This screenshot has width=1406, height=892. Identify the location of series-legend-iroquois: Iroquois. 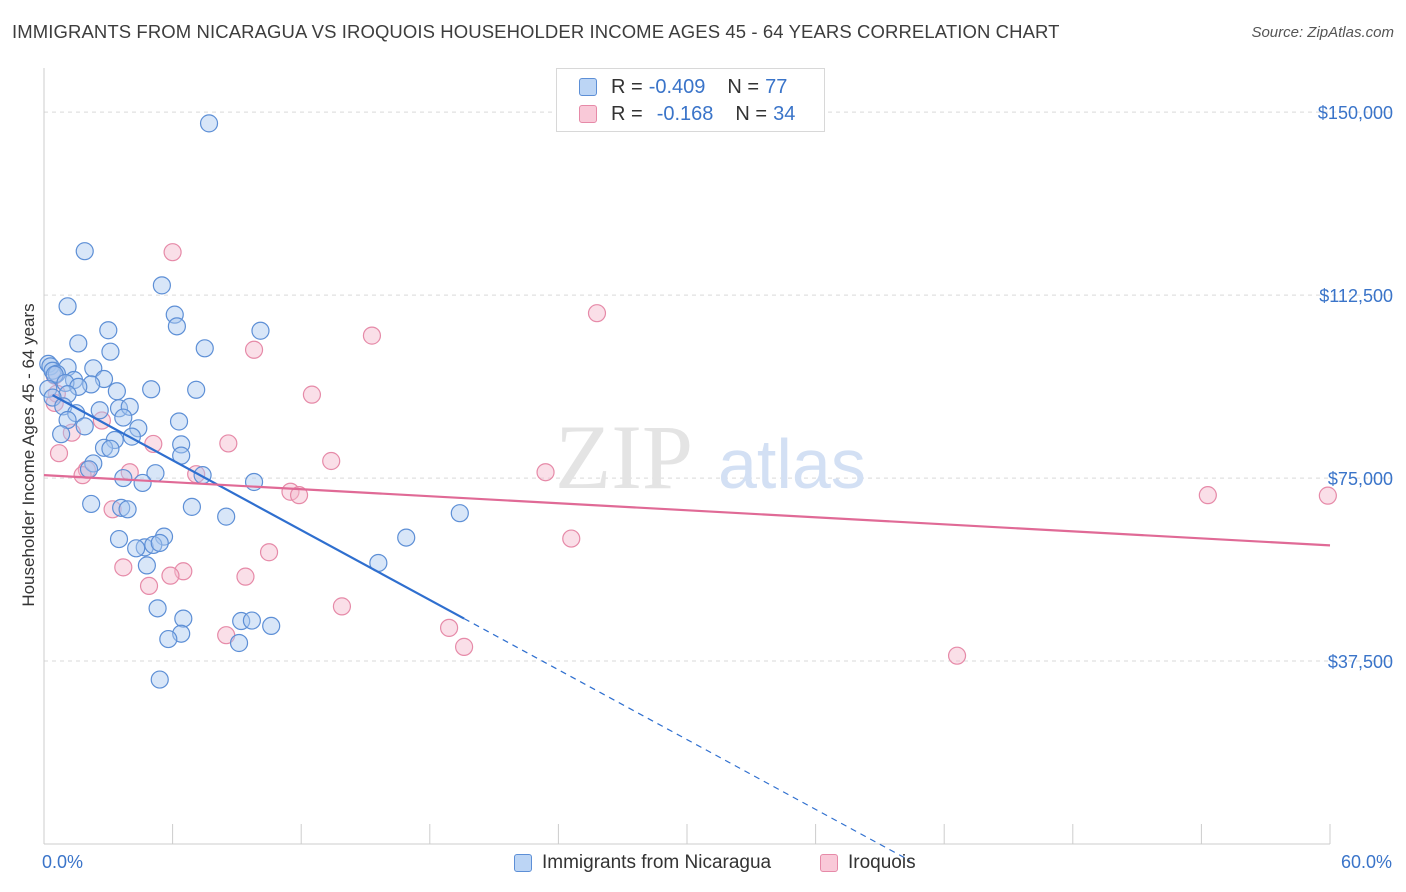
(868, 863).